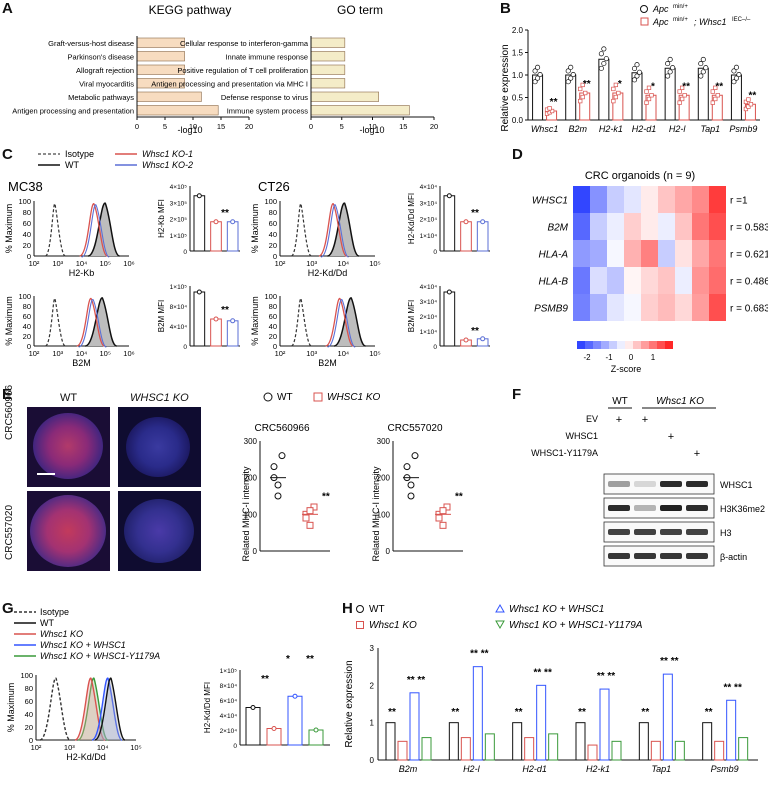 This screenshot has width=768, height=791. I want to click on bar-wt, so click(670, 94).